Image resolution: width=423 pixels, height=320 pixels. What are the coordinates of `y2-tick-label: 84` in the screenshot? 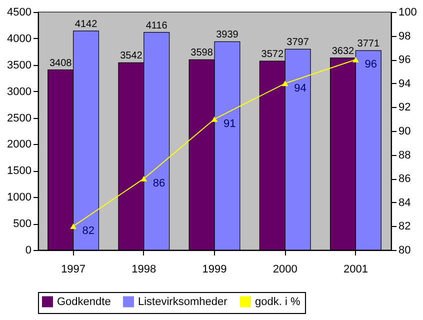 It's located at (404, 202).